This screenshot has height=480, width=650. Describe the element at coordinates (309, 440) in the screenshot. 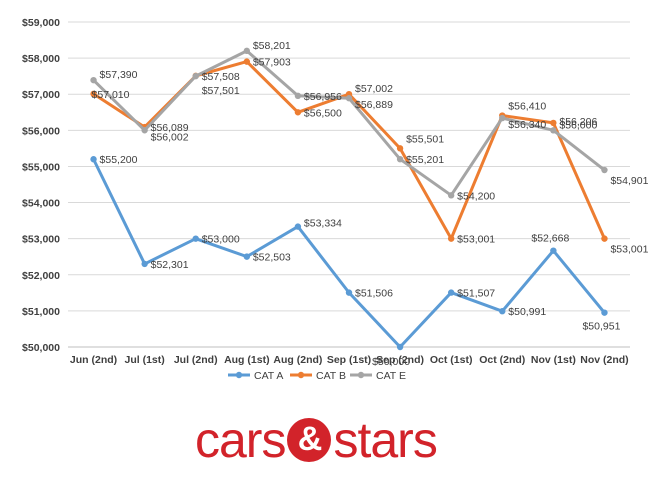

I see `logo-ampersand: &` at that location.